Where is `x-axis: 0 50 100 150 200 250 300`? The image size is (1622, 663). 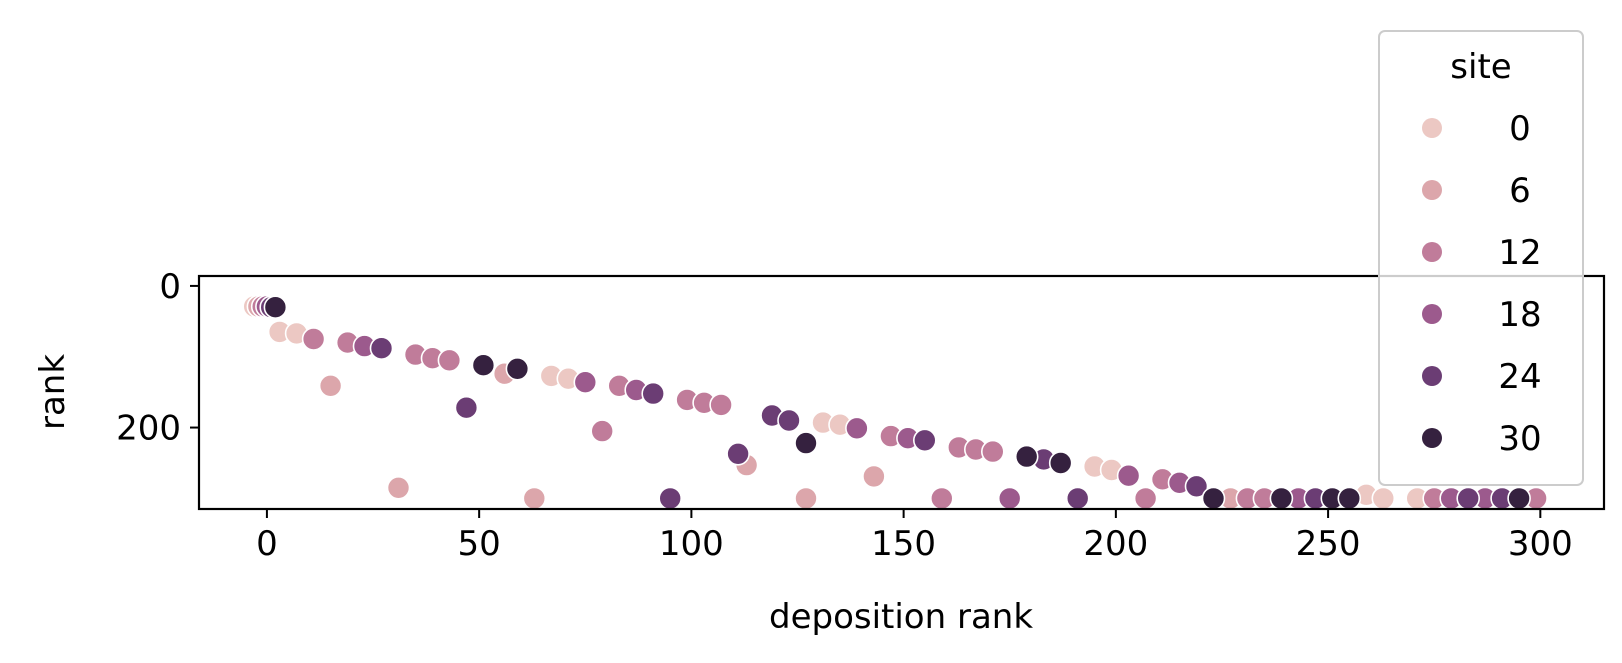
x-axis: 0 50 100 150 200 250 300 is located at coordinates (914, 536).